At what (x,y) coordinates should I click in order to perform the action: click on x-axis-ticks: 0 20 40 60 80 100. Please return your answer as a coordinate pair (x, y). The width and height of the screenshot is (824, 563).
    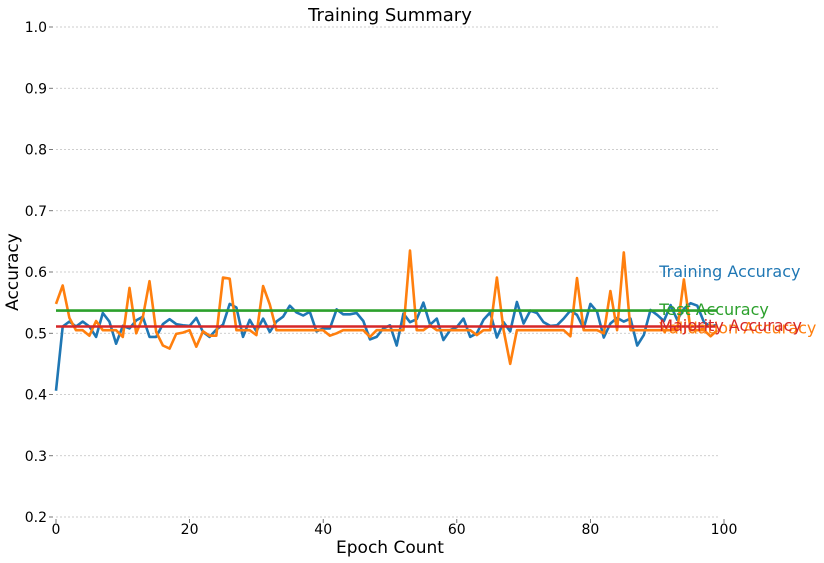
    Looking at the image, I should click on (395, 528).